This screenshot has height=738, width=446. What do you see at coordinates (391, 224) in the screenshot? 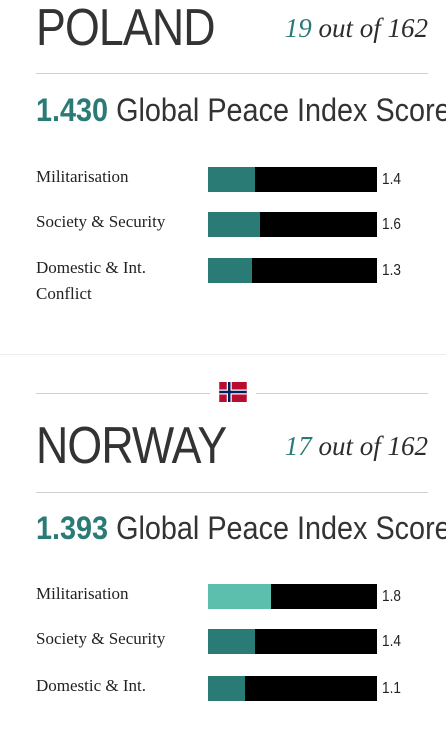
I see `indicator-value: 1.6` at bounding box center [391, 224].